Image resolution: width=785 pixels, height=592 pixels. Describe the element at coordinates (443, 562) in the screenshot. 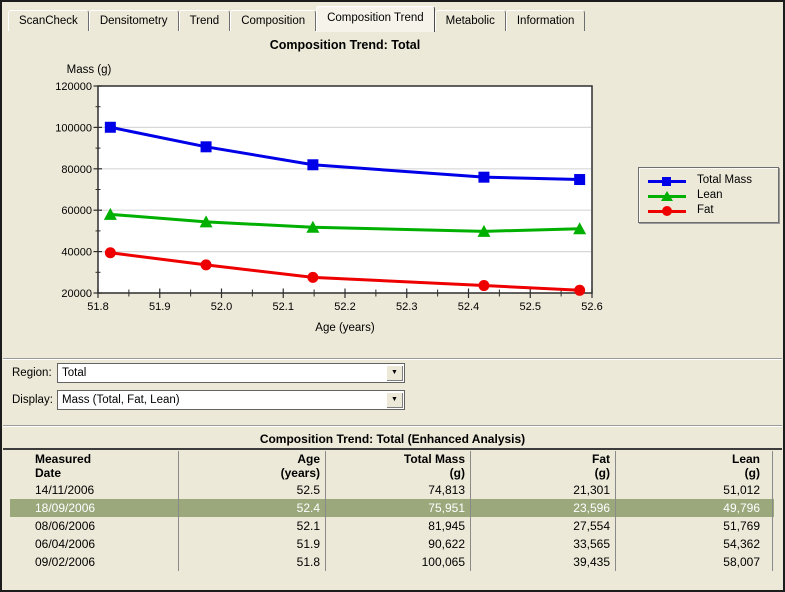

I see `table-cell: 100,065` at that location.